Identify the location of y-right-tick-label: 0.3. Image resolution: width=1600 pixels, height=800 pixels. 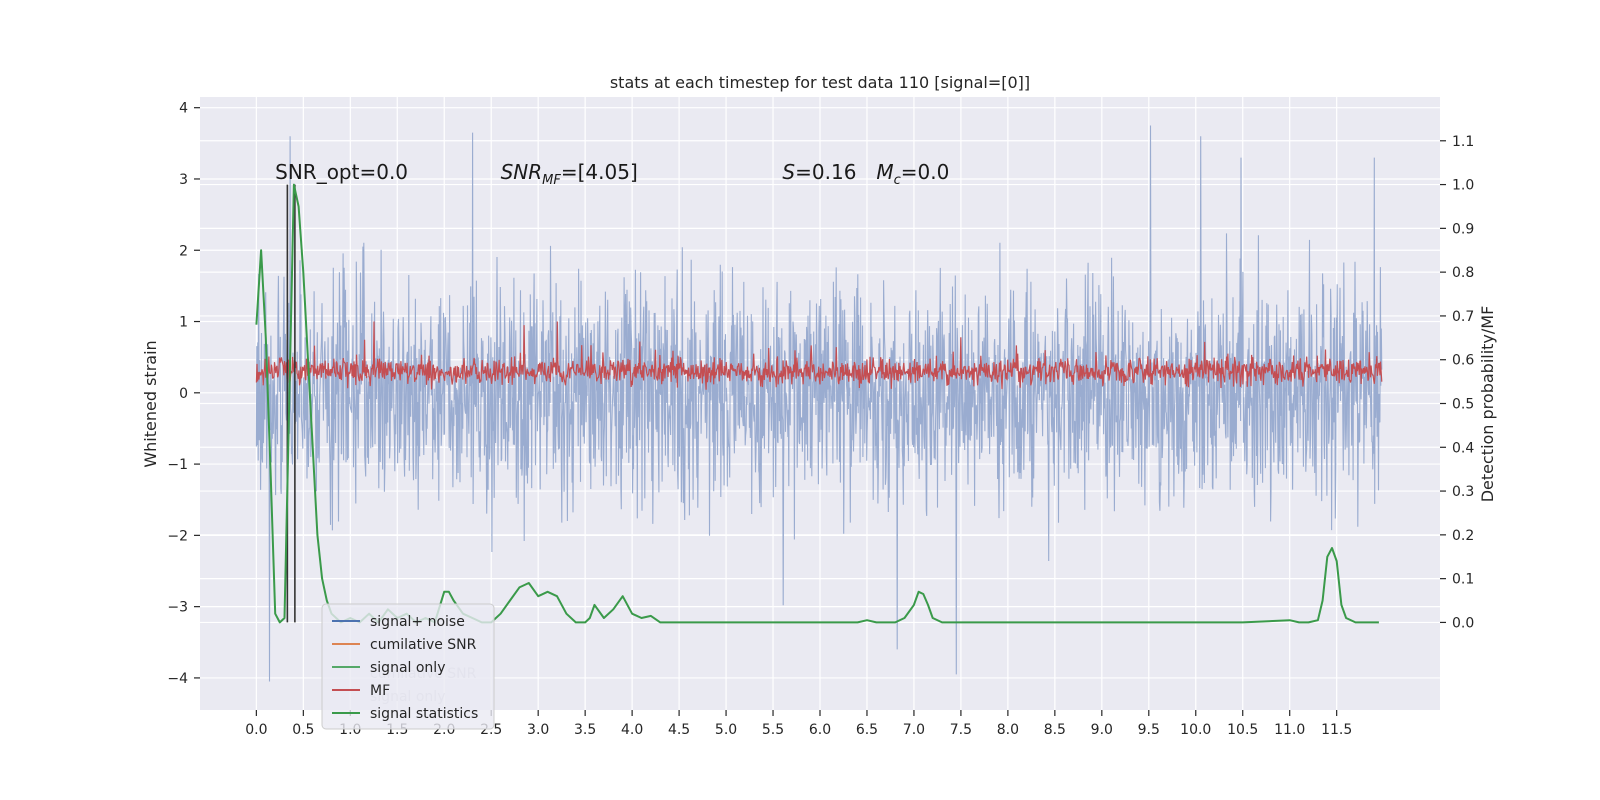
(1463, 492).